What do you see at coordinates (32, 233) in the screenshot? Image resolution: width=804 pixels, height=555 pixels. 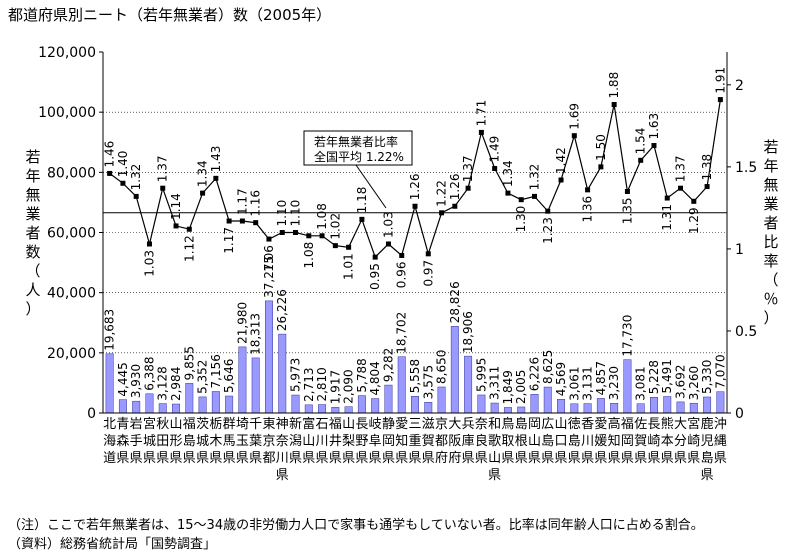 I see `left-axis-title-char: 者` at bounding box center [32, 233].